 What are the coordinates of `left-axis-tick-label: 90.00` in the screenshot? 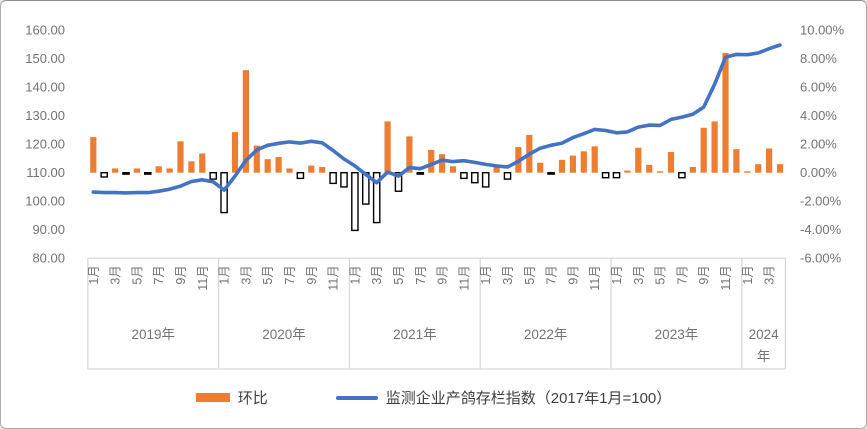 It's located at (48, 229).